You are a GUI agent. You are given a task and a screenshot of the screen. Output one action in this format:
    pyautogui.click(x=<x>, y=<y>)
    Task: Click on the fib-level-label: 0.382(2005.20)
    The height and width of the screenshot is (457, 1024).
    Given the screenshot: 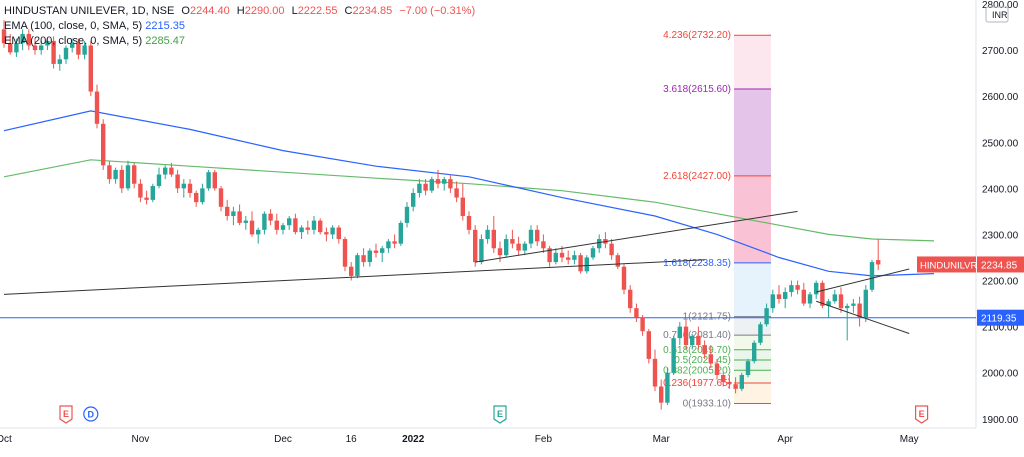 What is the action you would take?
    pyautogui.click(x=697, y=370)
    